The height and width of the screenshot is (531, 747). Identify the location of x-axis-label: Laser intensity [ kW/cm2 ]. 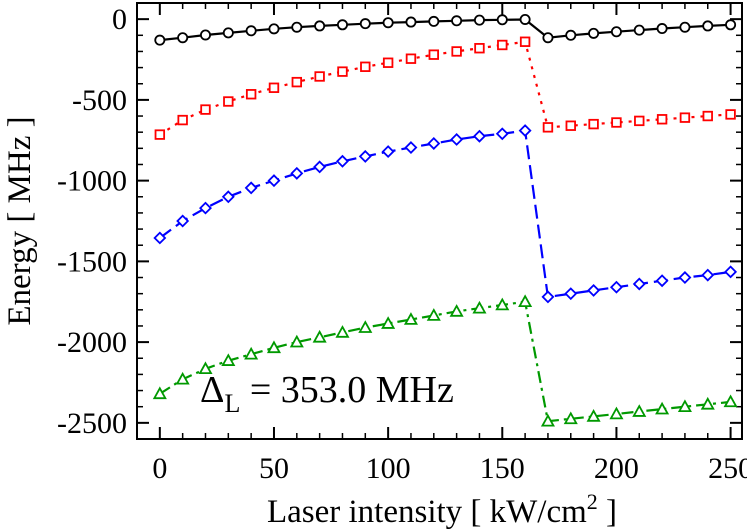
(442, 509).